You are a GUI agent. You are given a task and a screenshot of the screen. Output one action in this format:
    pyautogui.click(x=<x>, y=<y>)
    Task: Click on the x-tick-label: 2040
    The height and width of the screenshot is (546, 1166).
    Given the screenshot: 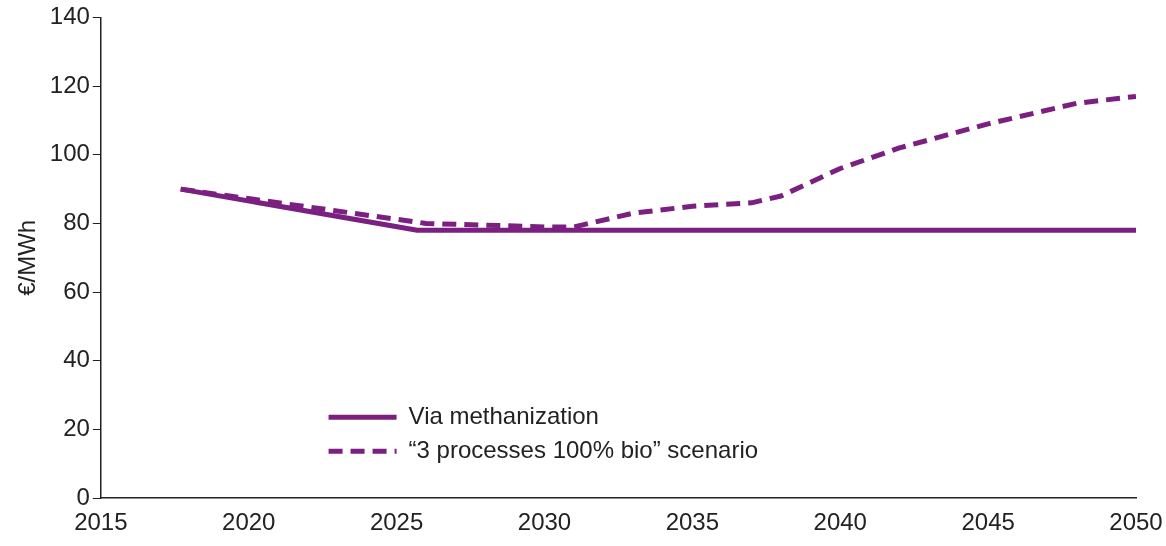 What is the action you would take?
    pyautogui.click(x=840, y=522)
    